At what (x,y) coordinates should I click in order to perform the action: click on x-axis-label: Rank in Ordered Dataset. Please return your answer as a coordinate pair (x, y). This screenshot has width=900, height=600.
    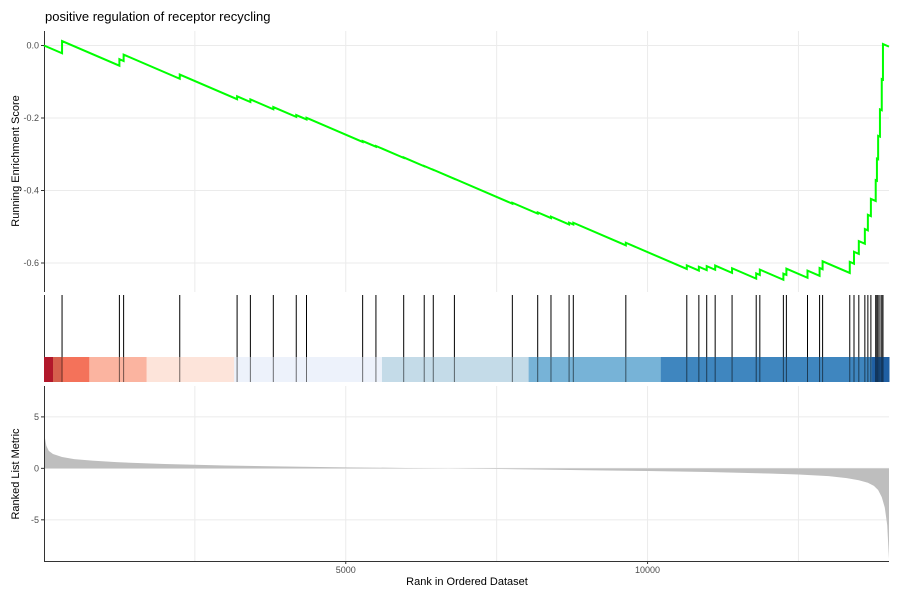
    Looking at the image, I should click on (467, 582).